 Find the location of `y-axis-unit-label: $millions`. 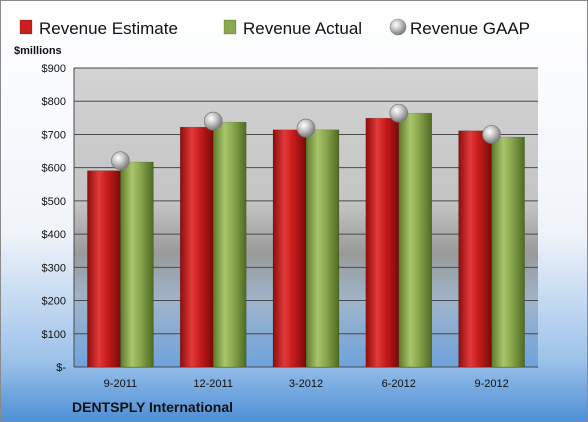

y-axis-unit-label: $millions is located at coordinates (38, 51).